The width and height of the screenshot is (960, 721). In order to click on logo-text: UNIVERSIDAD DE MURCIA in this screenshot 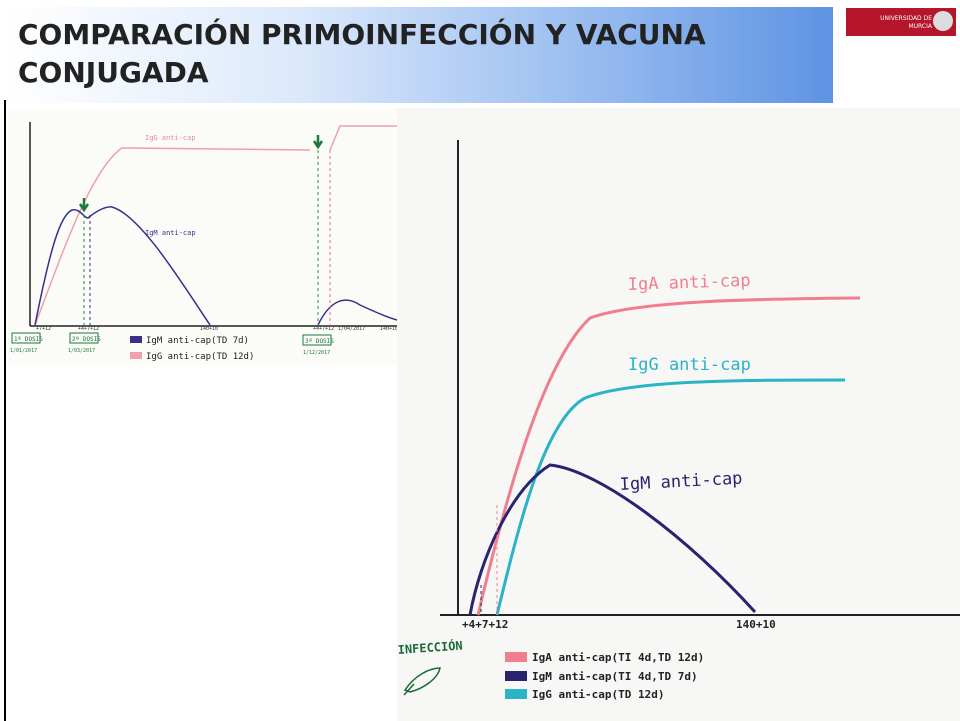, I will do `click(906, 22)`.